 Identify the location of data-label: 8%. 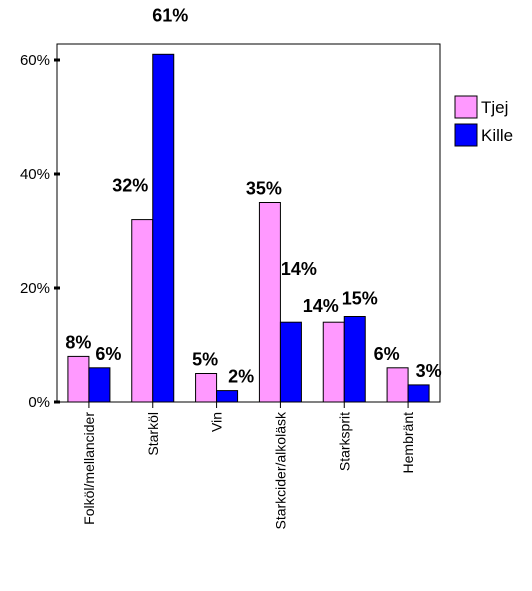
(78, 342).